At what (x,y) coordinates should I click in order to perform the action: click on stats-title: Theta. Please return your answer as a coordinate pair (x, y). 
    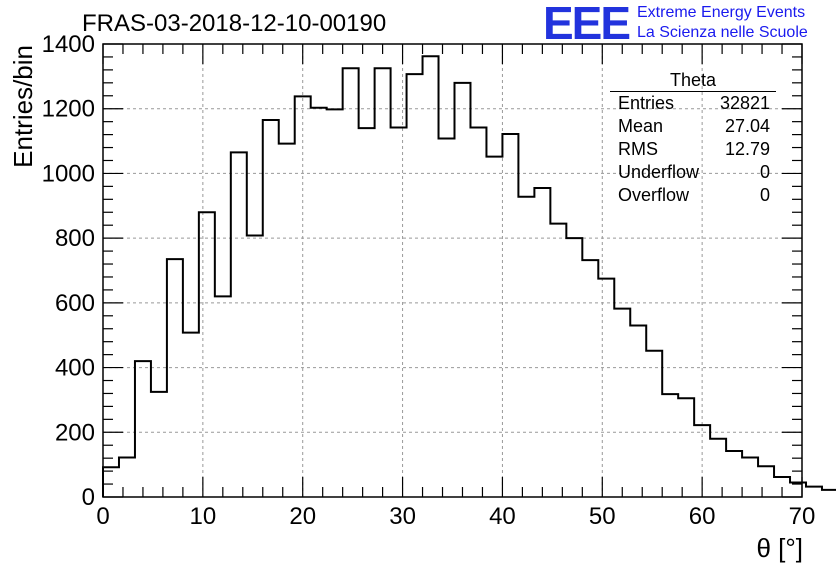
    Looking at the image, I should click on (693, 81).